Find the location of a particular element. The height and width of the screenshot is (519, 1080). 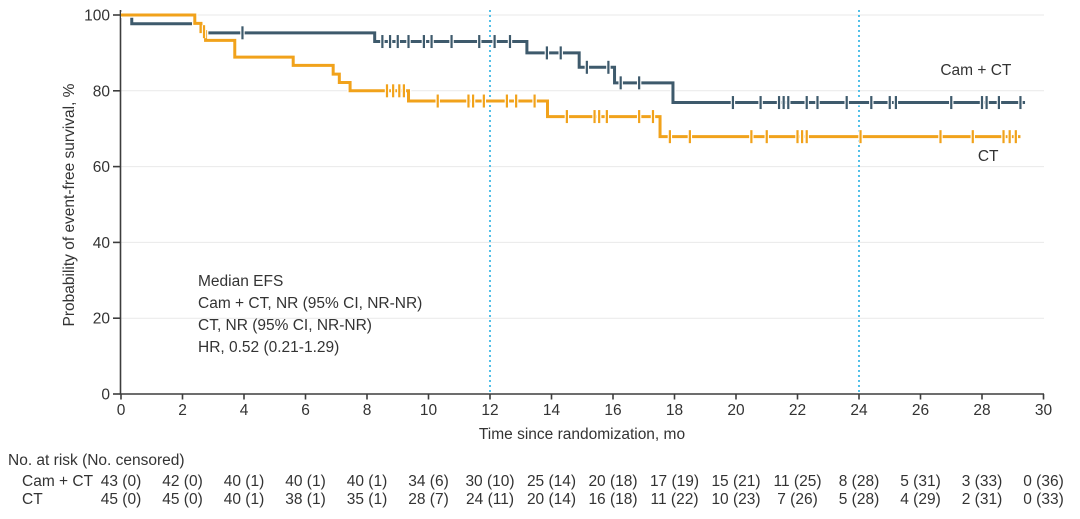

risk-cell: 43 (0) is located at coordinates (121, 481).